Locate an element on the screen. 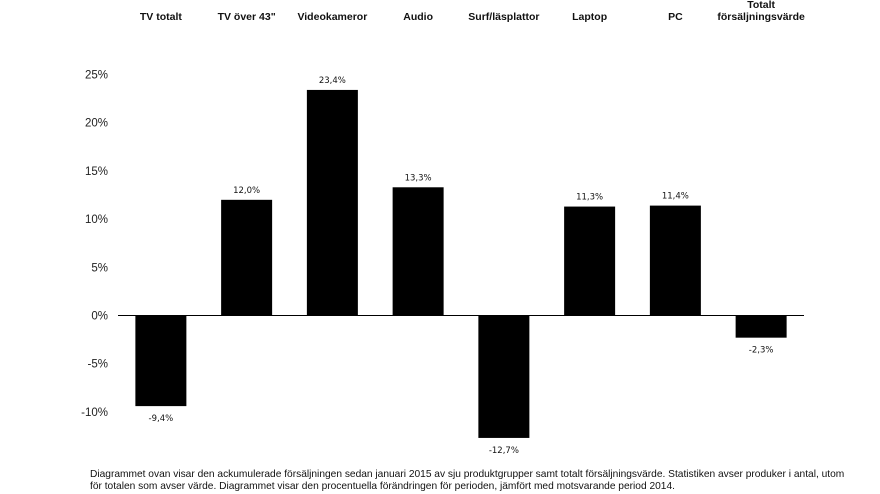 Image resolution: width=880 pixels, height=494 pixels. data-label: 23,4% is located at coordinates (332, 81).